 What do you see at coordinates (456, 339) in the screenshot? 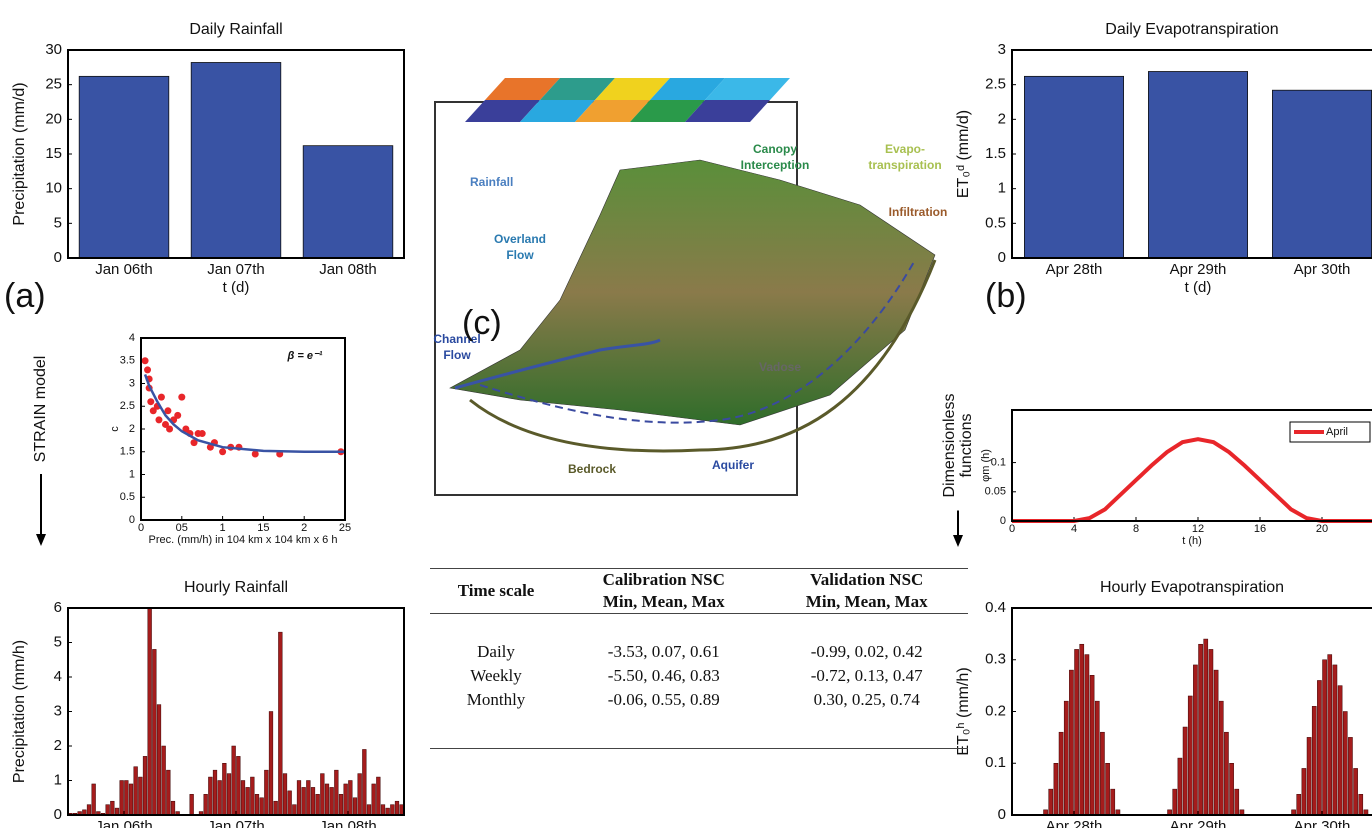
I see `diagram-label: Channel` at bounding box center [456, 339].